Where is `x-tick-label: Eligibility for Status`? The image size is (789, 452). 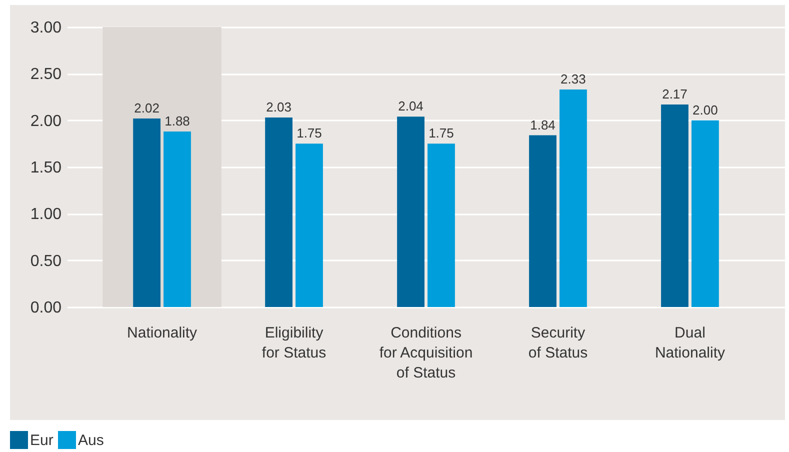
x-tick-label: Eligibility for Status is located at coordinates (294, 343).